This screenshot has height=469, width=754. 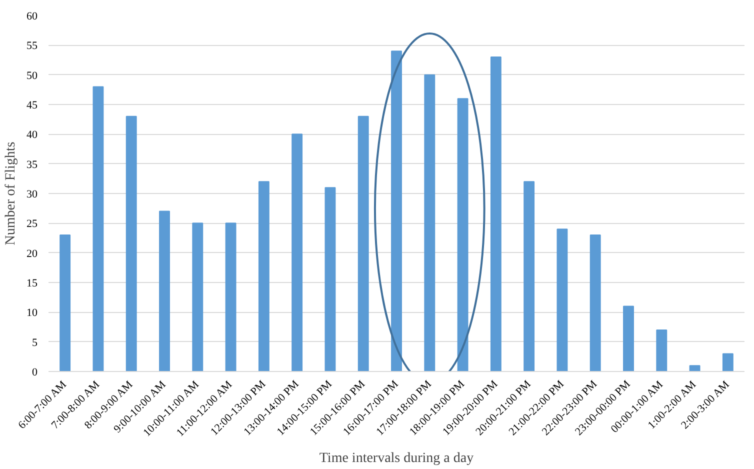 I want to click on x-axis-title: Time intervals during a day, so click(x=396, y=458).